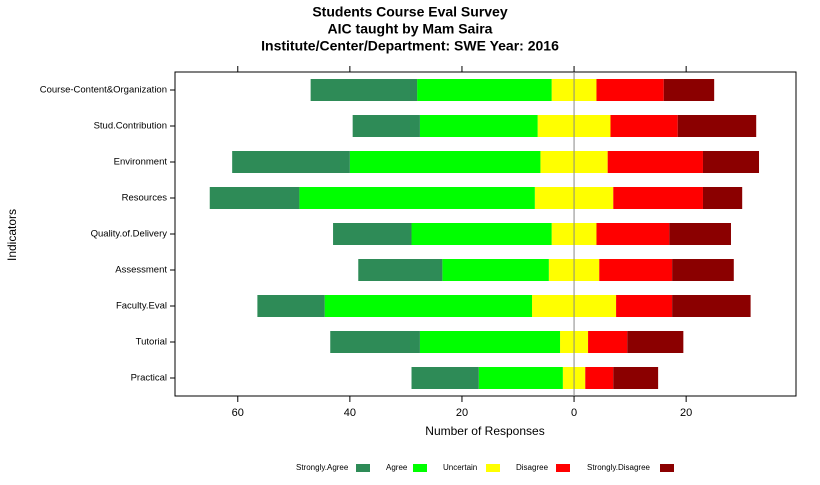 This screenshot has width=820, height=485. What do you see at coordinates (574, 413) in the screenshot?
I see `x-tick-label: 0` at bounding box center [574, 413].